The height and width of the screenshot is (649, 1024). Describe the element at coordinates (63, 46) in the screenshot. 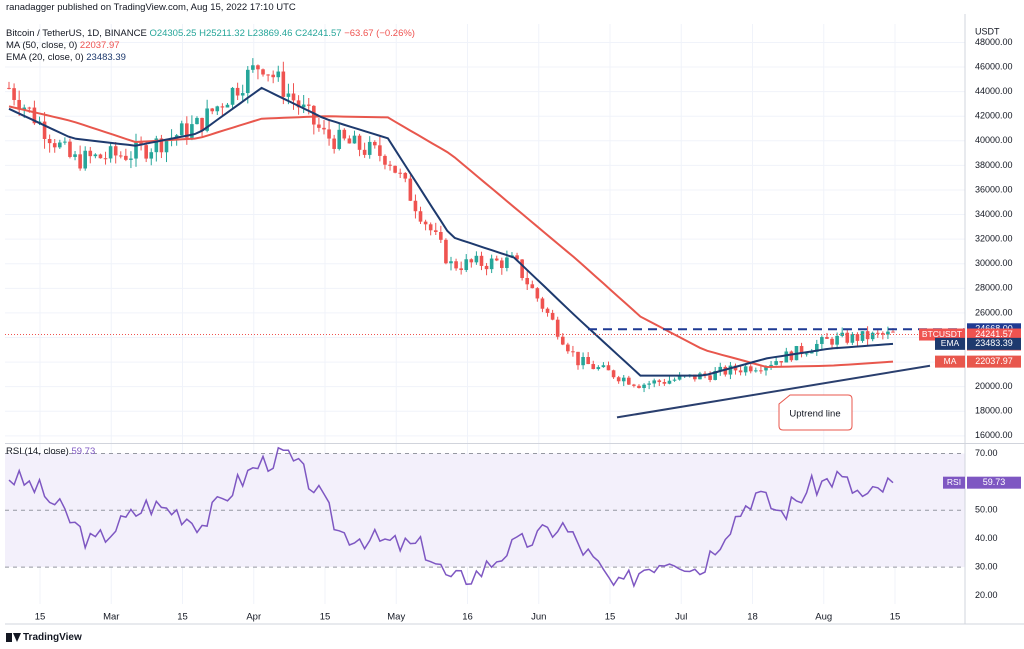

I see `ma-legend: MA (50, close, 0) 22037.97` at that location.